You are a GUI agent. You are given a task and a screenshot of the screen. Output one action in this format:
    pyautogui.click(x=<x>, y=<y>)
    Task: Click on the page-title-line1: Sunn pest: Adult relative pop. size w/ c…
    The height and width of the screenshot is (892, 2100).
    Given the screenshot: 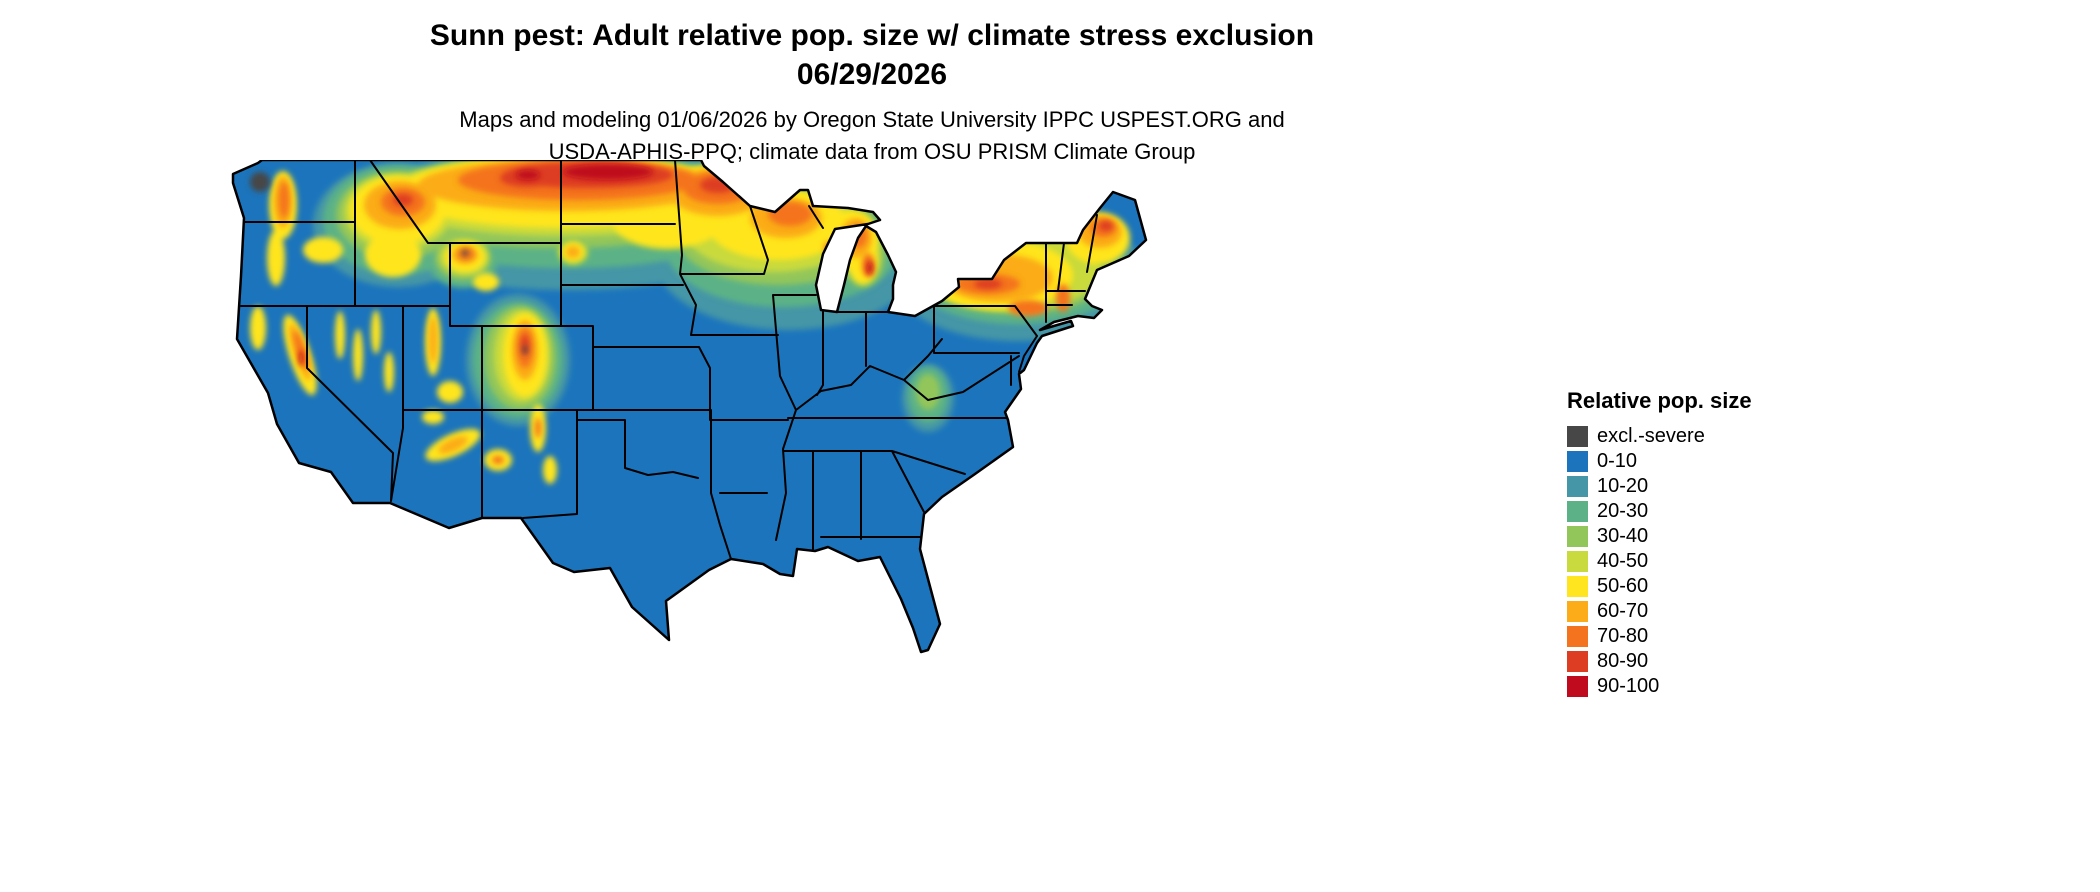 What is the action you would take?
    pyautogui.click(x=872, y=35)
    